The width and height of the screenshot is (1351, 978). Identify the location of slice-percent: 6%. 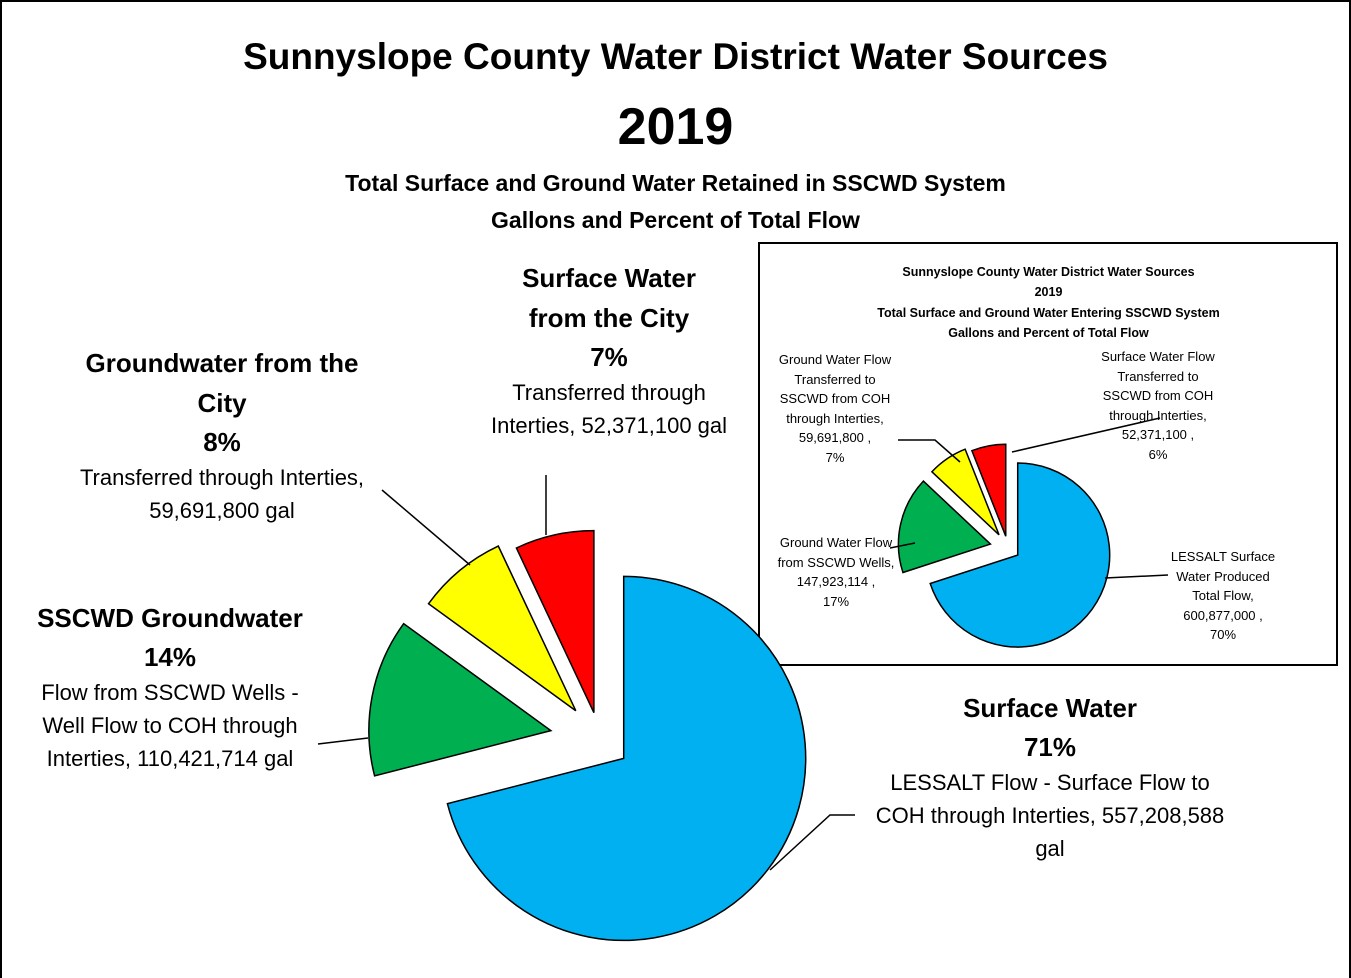
(1158, 454).